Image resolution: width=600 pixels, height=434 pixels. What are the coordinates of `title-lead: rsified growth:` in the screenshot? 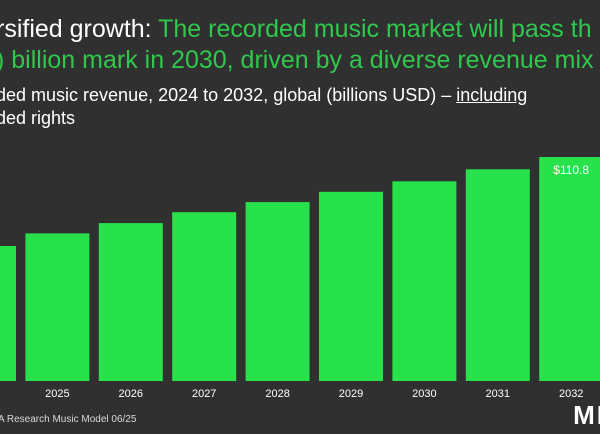 It's located at (79, 29).